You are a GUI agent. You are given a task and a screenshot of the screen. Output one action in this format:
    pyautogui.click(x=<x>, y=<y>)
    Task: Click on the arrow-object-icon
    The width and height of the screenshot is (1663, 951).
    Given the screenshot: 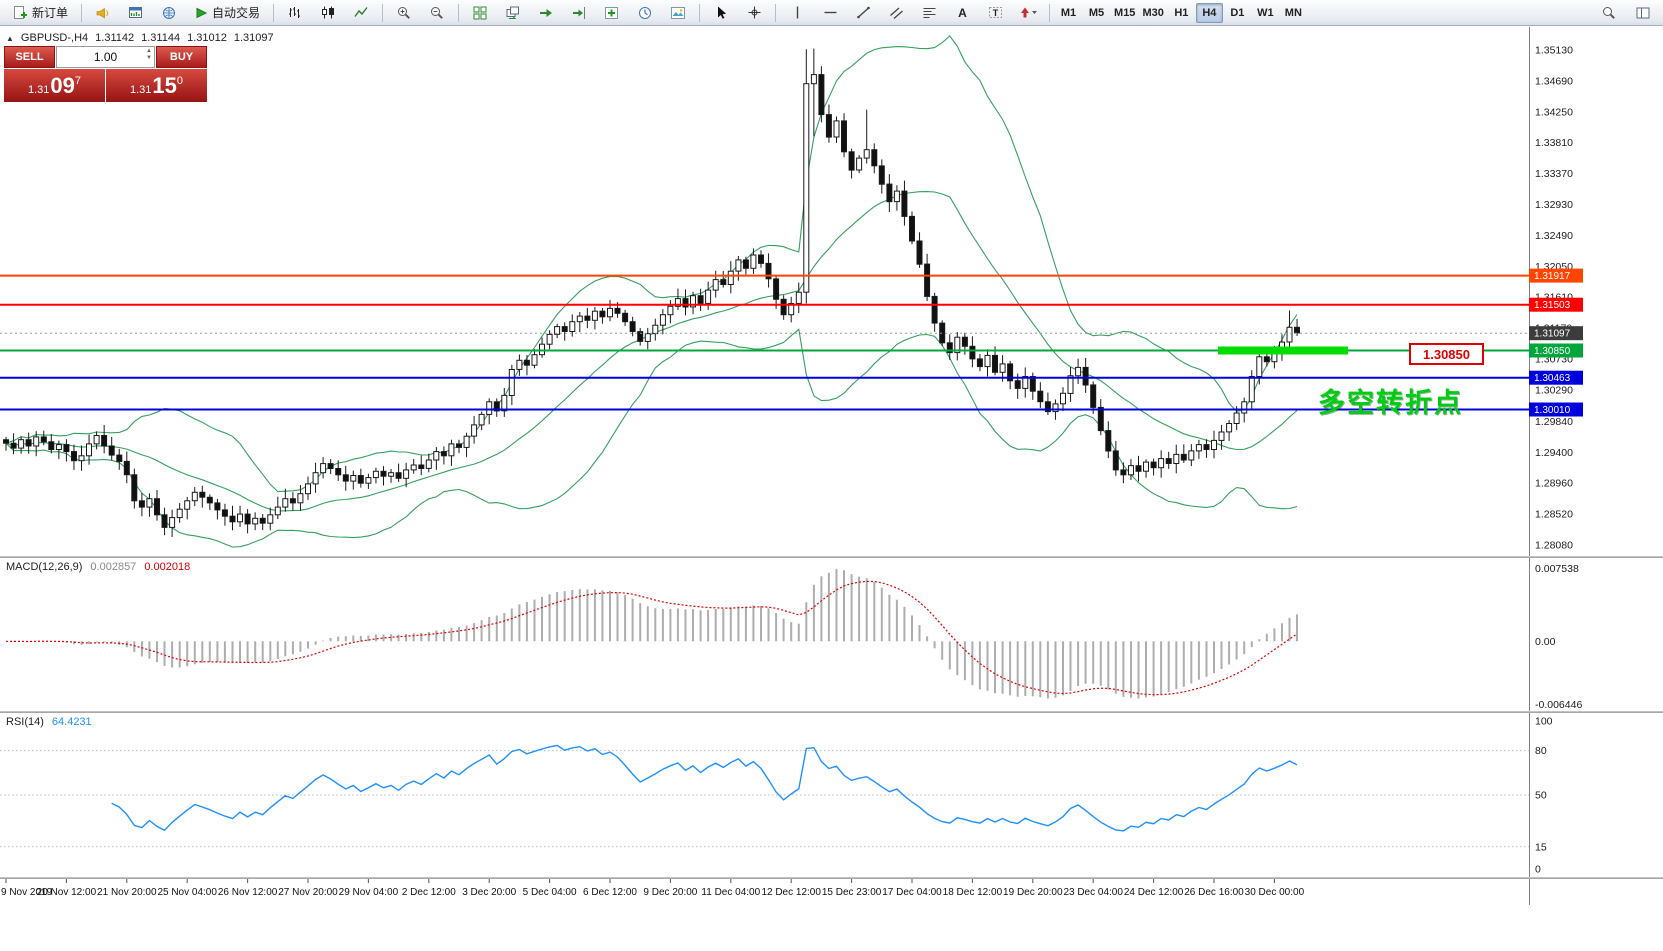 What is the action you would take?
    pyautogui.click(x=1029, y=12)
    